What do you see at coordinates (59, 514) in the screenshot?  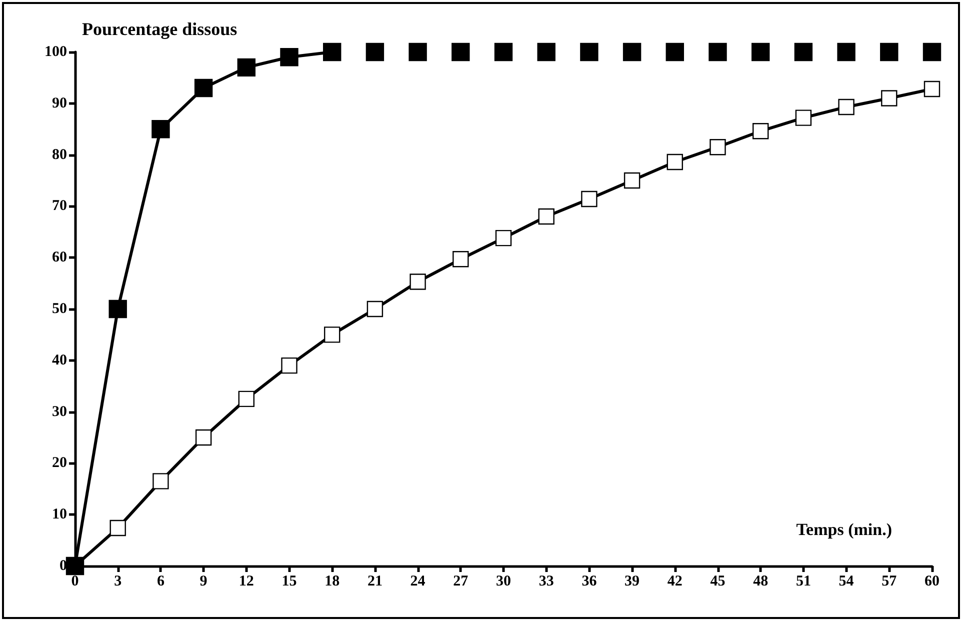 I see `y-tick-label: 10` at bounding box center [59, 514].